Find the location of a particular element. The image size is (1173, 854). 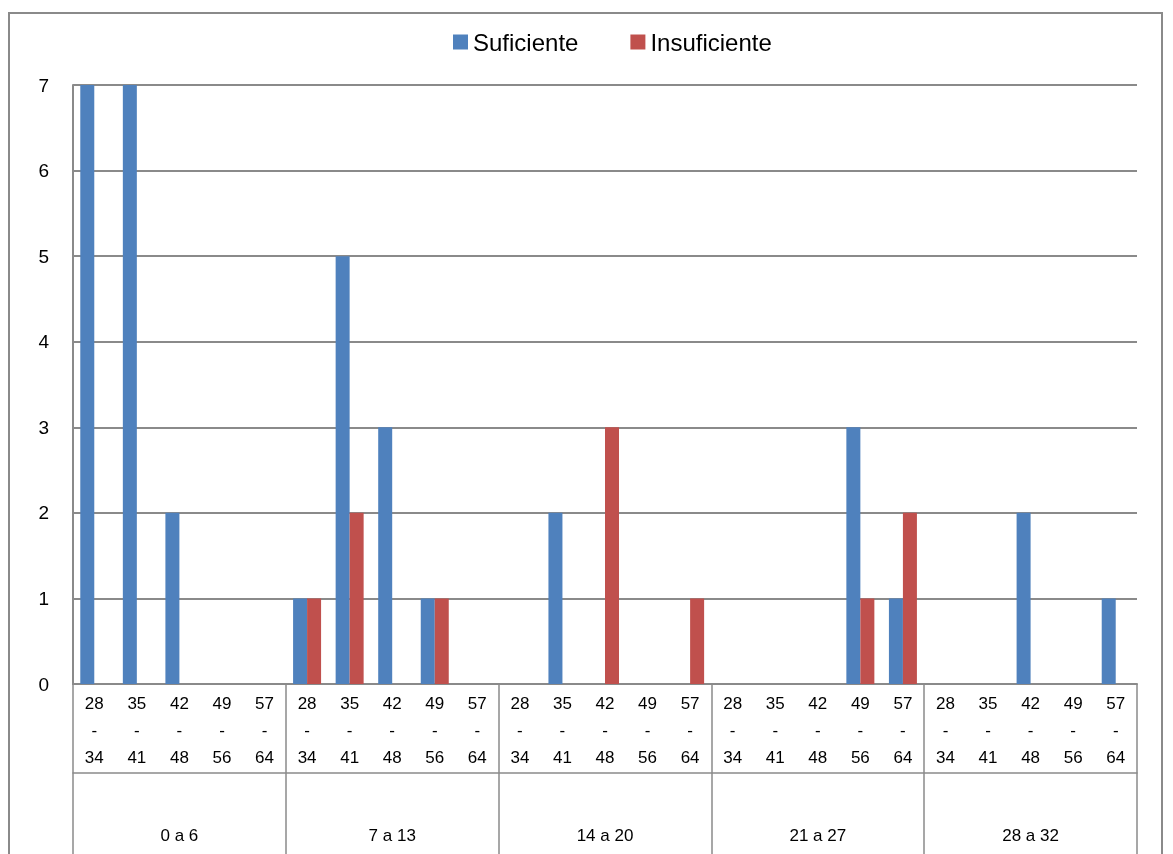

legend-label: Suficiente is located at coordinates (526, 42).